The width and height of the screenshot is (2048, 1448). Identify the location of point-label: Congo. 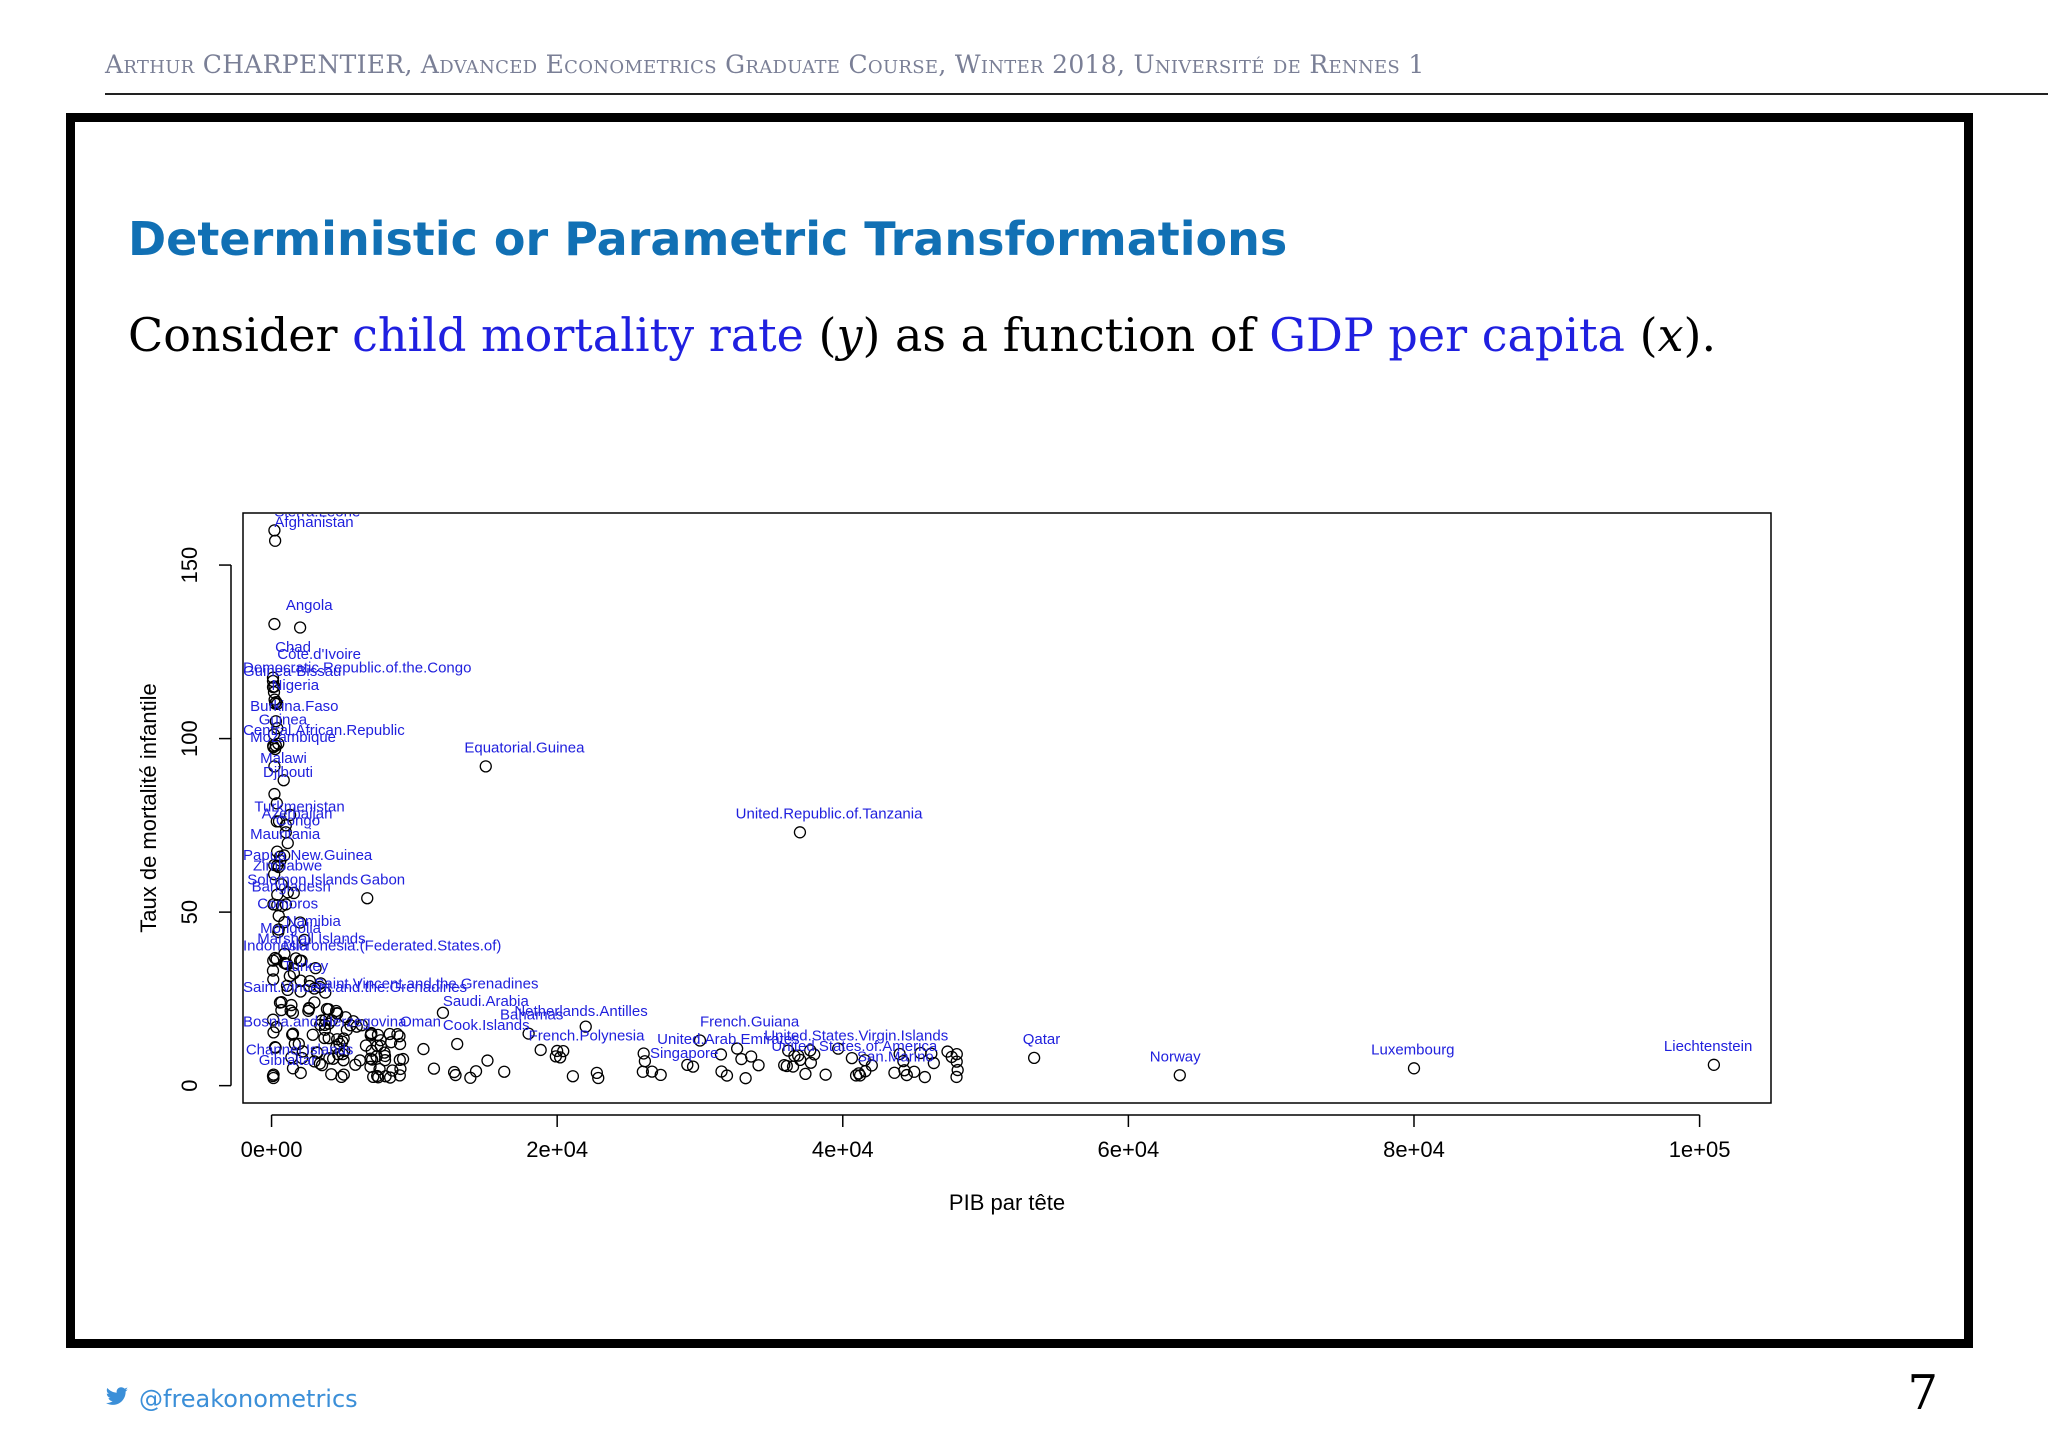
(298, 820).